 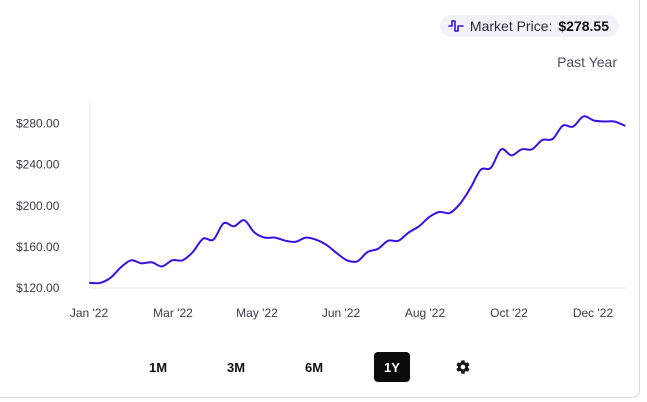 What do you see at coordinates (425, 313) in the screenshot?
I see `x-tick-label: Aug '22` at bounding box center [425, 313].